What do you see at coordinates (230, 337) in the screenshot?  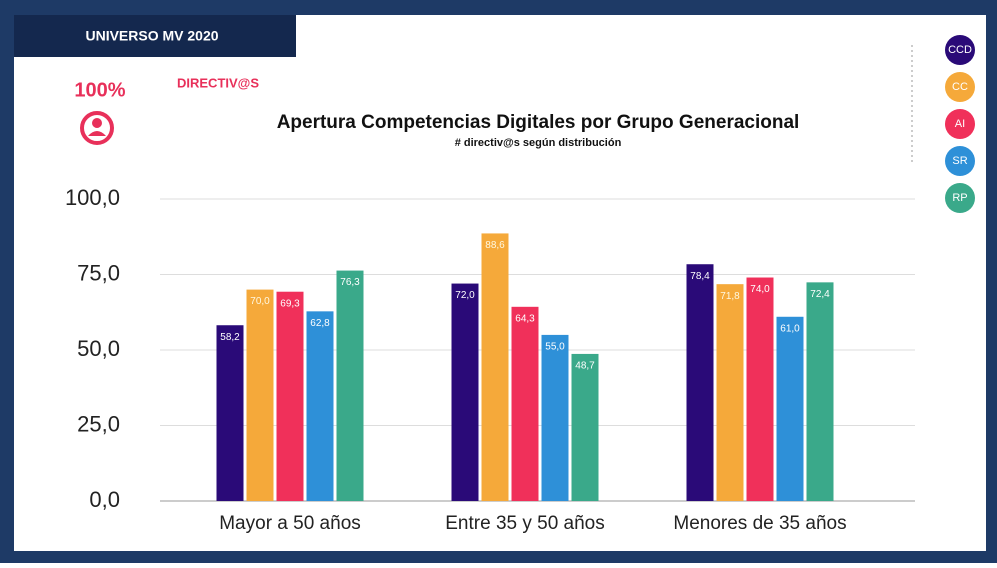 I see `value-label: 58,2` at bounding box center [230, 337].